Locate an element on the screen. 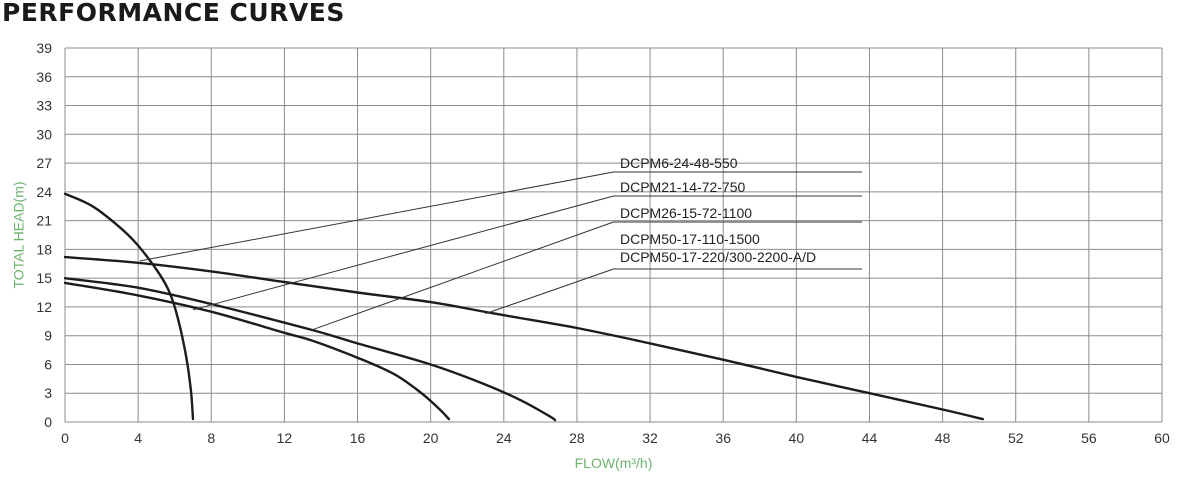 The image size is (1197, 480). x-tick-label: 36 is located at coordinates (723, 438).